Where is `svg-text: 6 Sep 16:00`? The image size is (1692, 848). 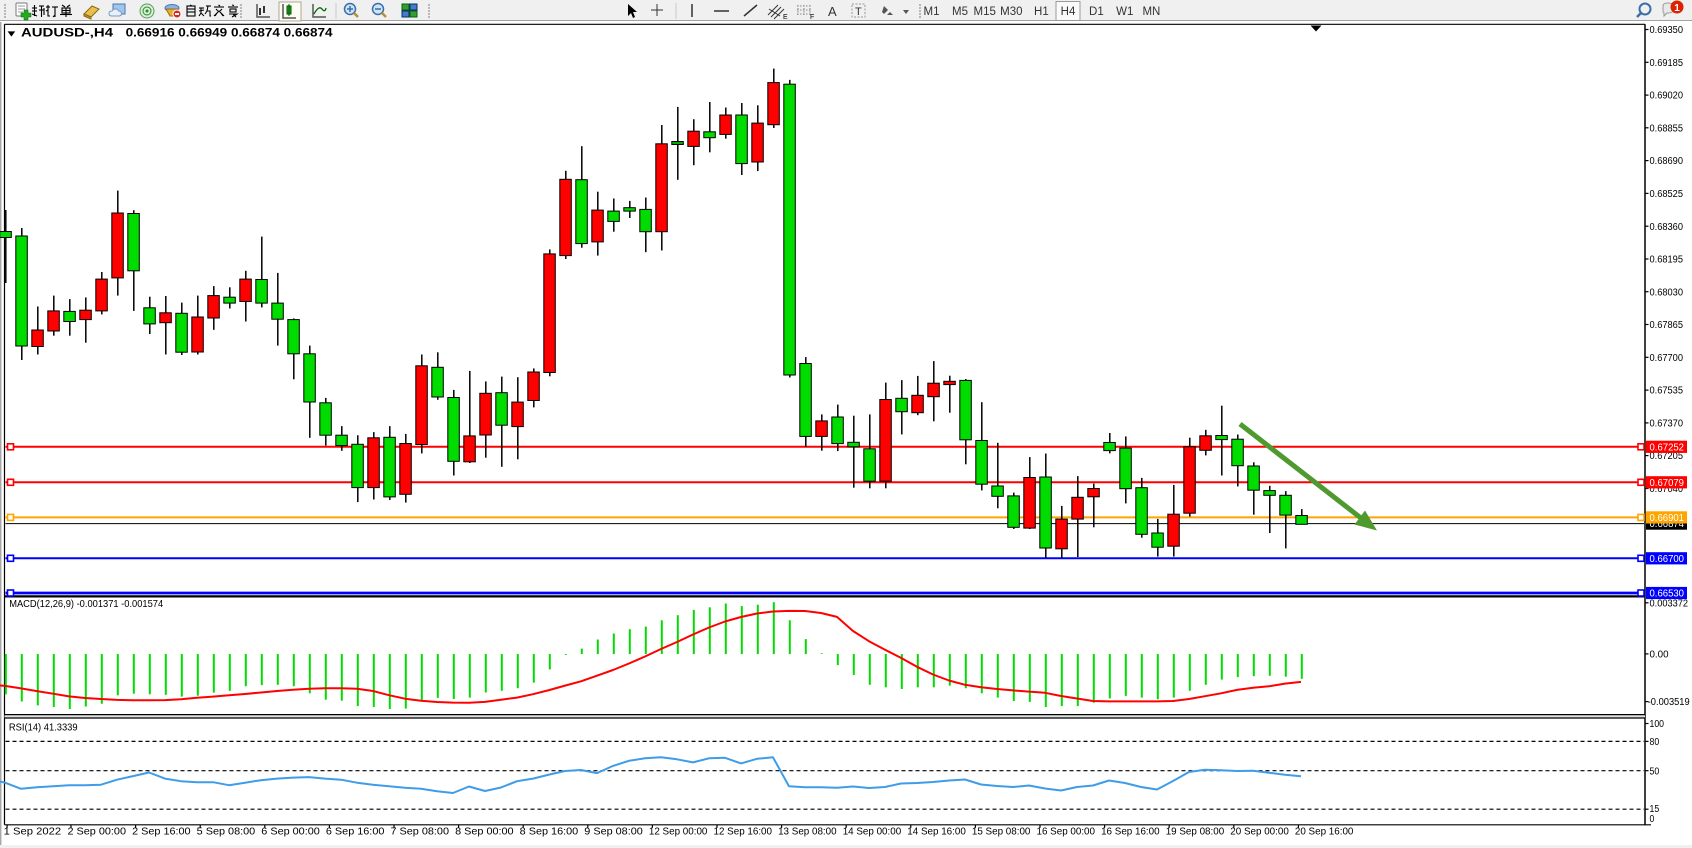
svg-text: 6 Sep 16:00 is located at coordinates (355, 832).